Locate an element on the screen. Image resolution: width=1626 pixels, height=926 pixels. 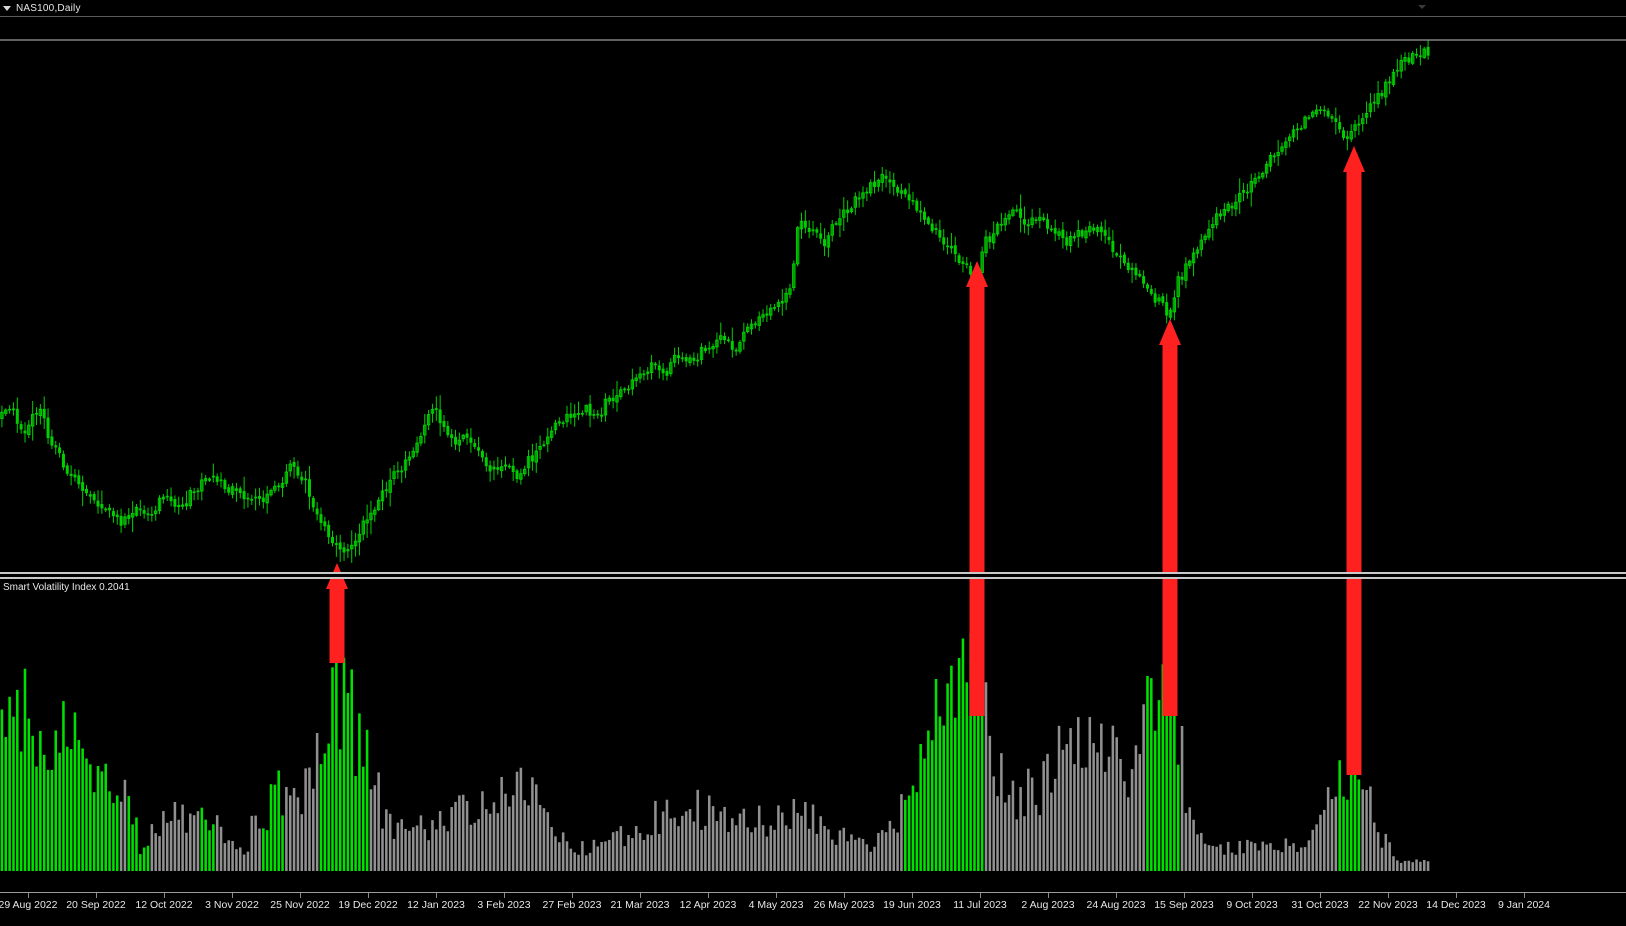
indicator-label: Smart Volatility Index 0.2041 is located at coordinates (66, 587).